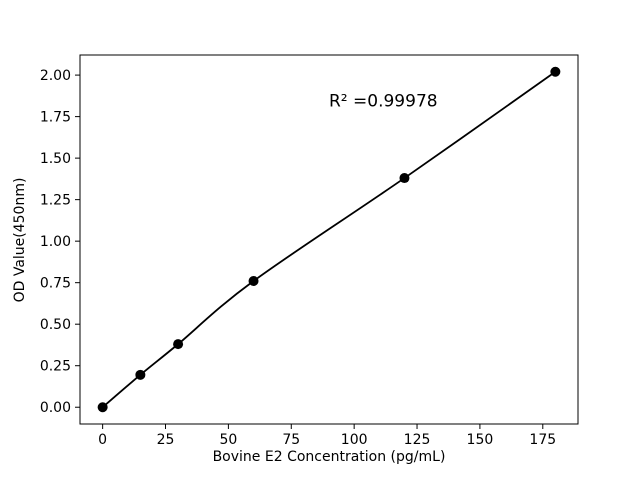 This screenshot has width=640, height=480. I want to click on x-tick-label: 150, so click(480, 440).